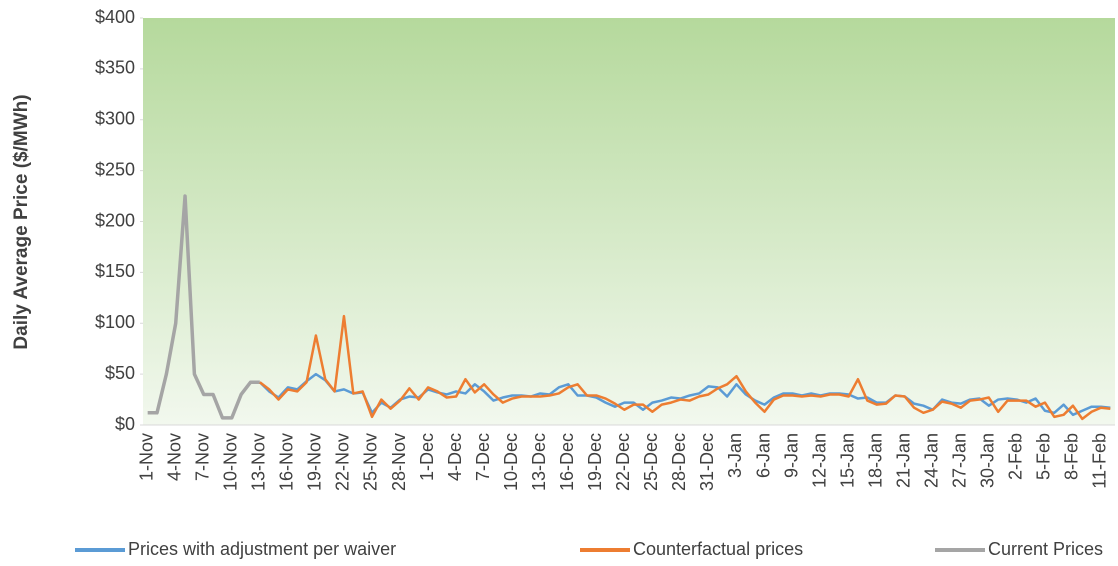 This screenshot has width=1118, height=566. I want to click on x-tick-label: 25-Dec, so click(651, 462).